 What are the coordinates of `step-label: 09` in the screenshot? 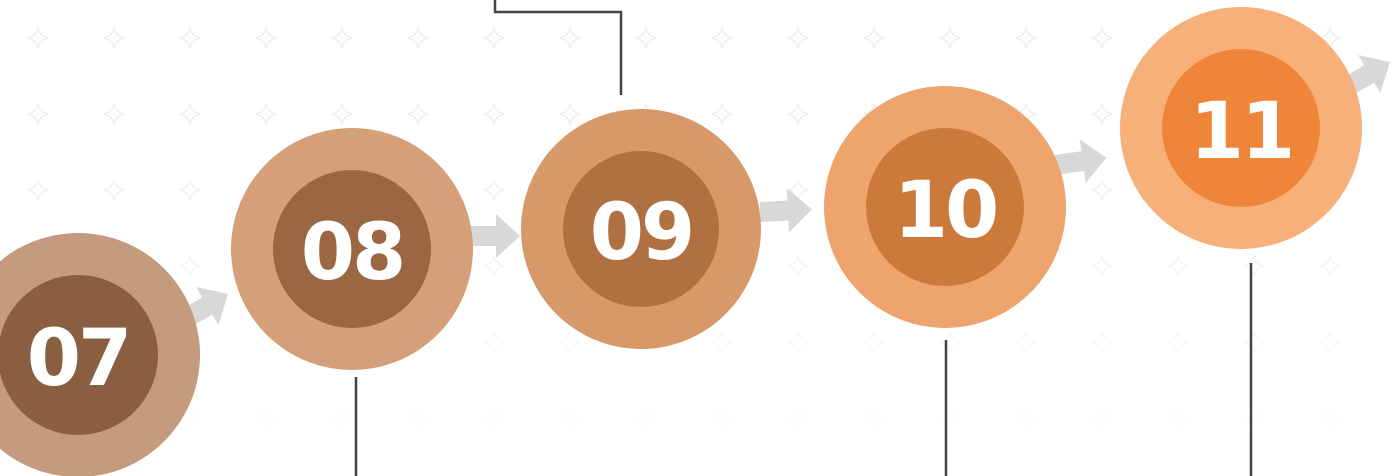 It's located at (641, 233).